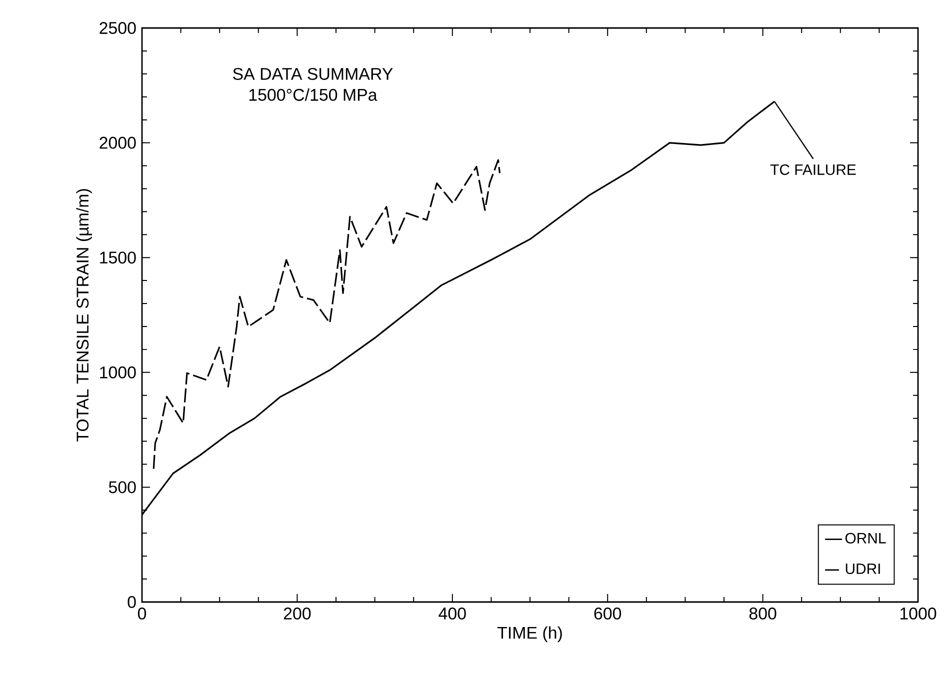 The width and height of the screenshot is (946, 681). I want to click on x-tick-label: 800, so click(762, 614).